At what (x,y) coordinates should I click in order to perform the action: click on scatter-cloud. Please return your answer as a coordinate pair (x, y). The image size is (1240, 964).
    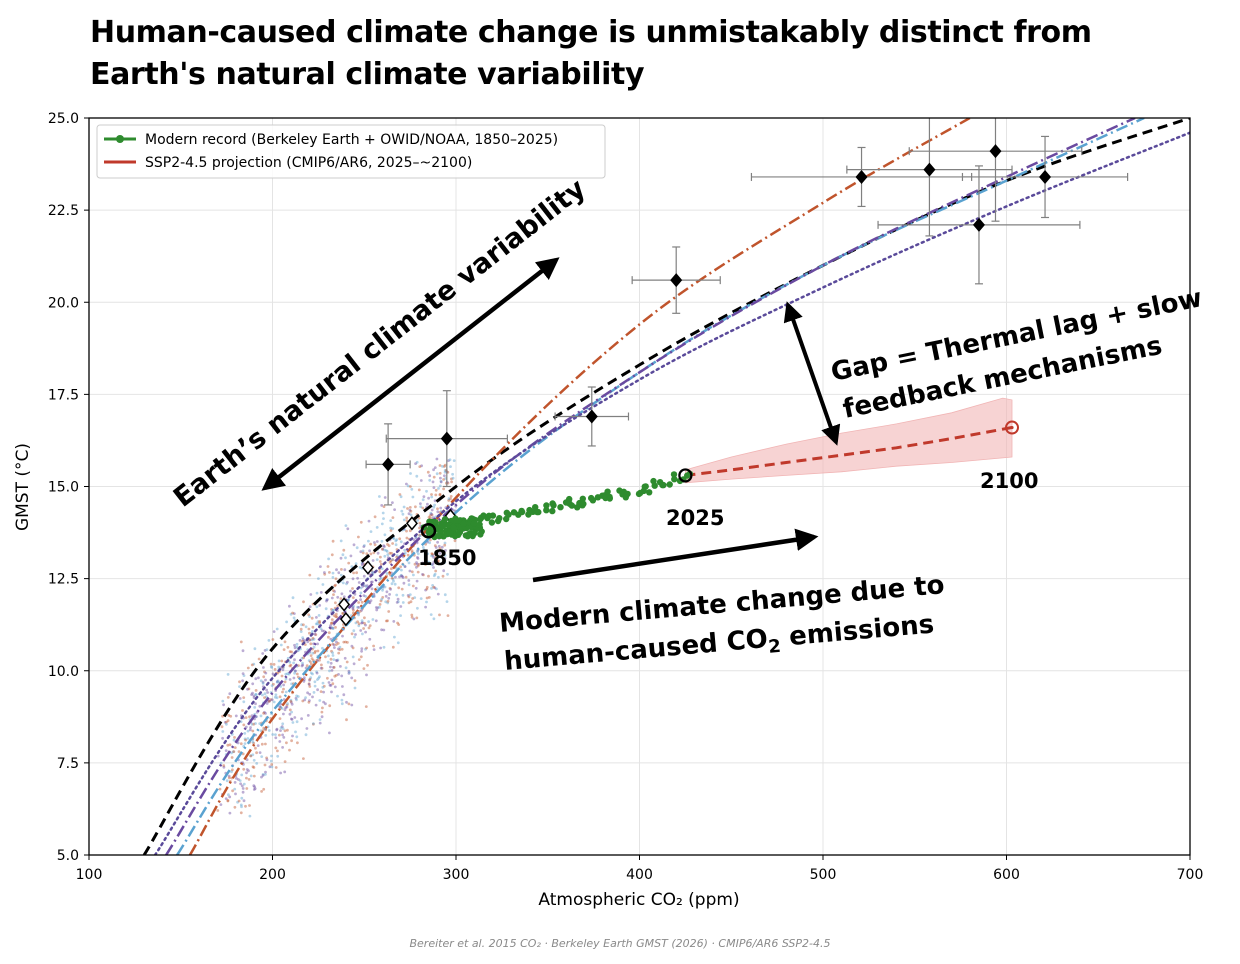
    Looking at the image, I should click on (337, 637).